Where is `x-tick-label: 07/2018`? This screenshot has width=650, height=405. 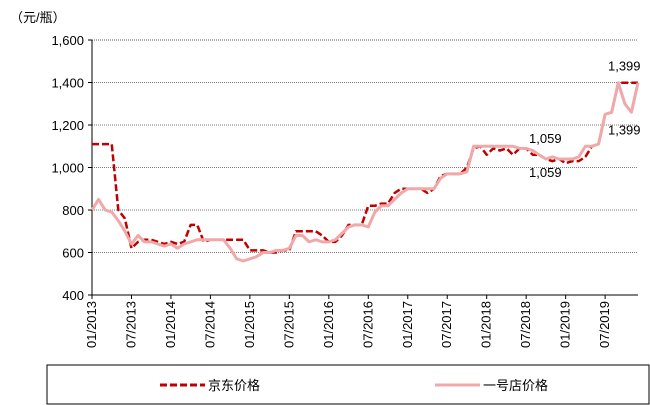 x-tick-label: 07/2018 is located at coordinates (525, 324).